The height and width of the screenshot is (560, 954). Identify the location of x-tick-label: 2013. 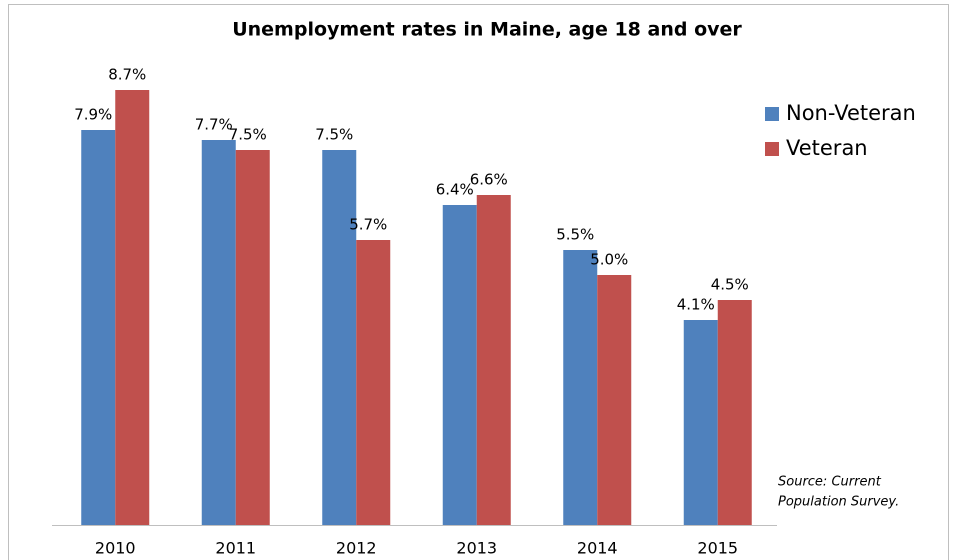
(476, 548).